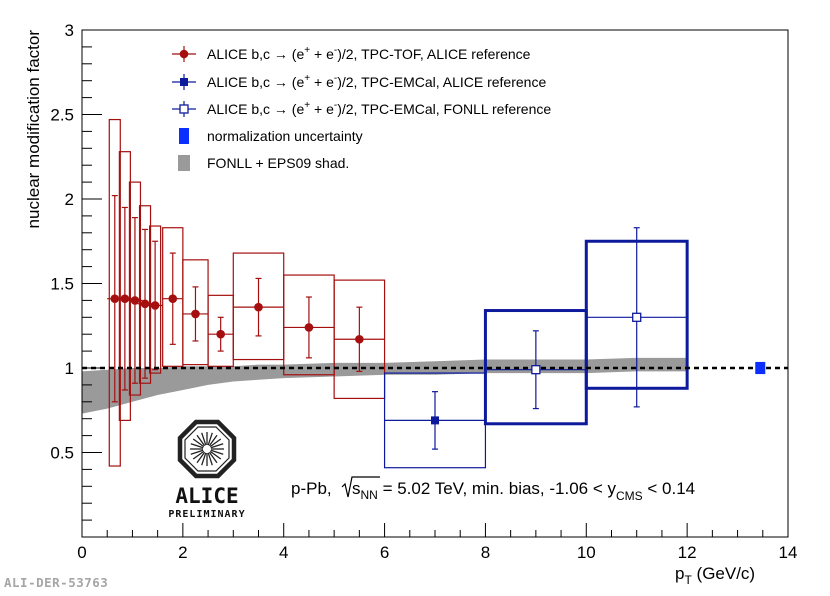  Describe the element at coordinates (788, 552) in the screenshot. I see `x-tick-label-14: 14` at that location.